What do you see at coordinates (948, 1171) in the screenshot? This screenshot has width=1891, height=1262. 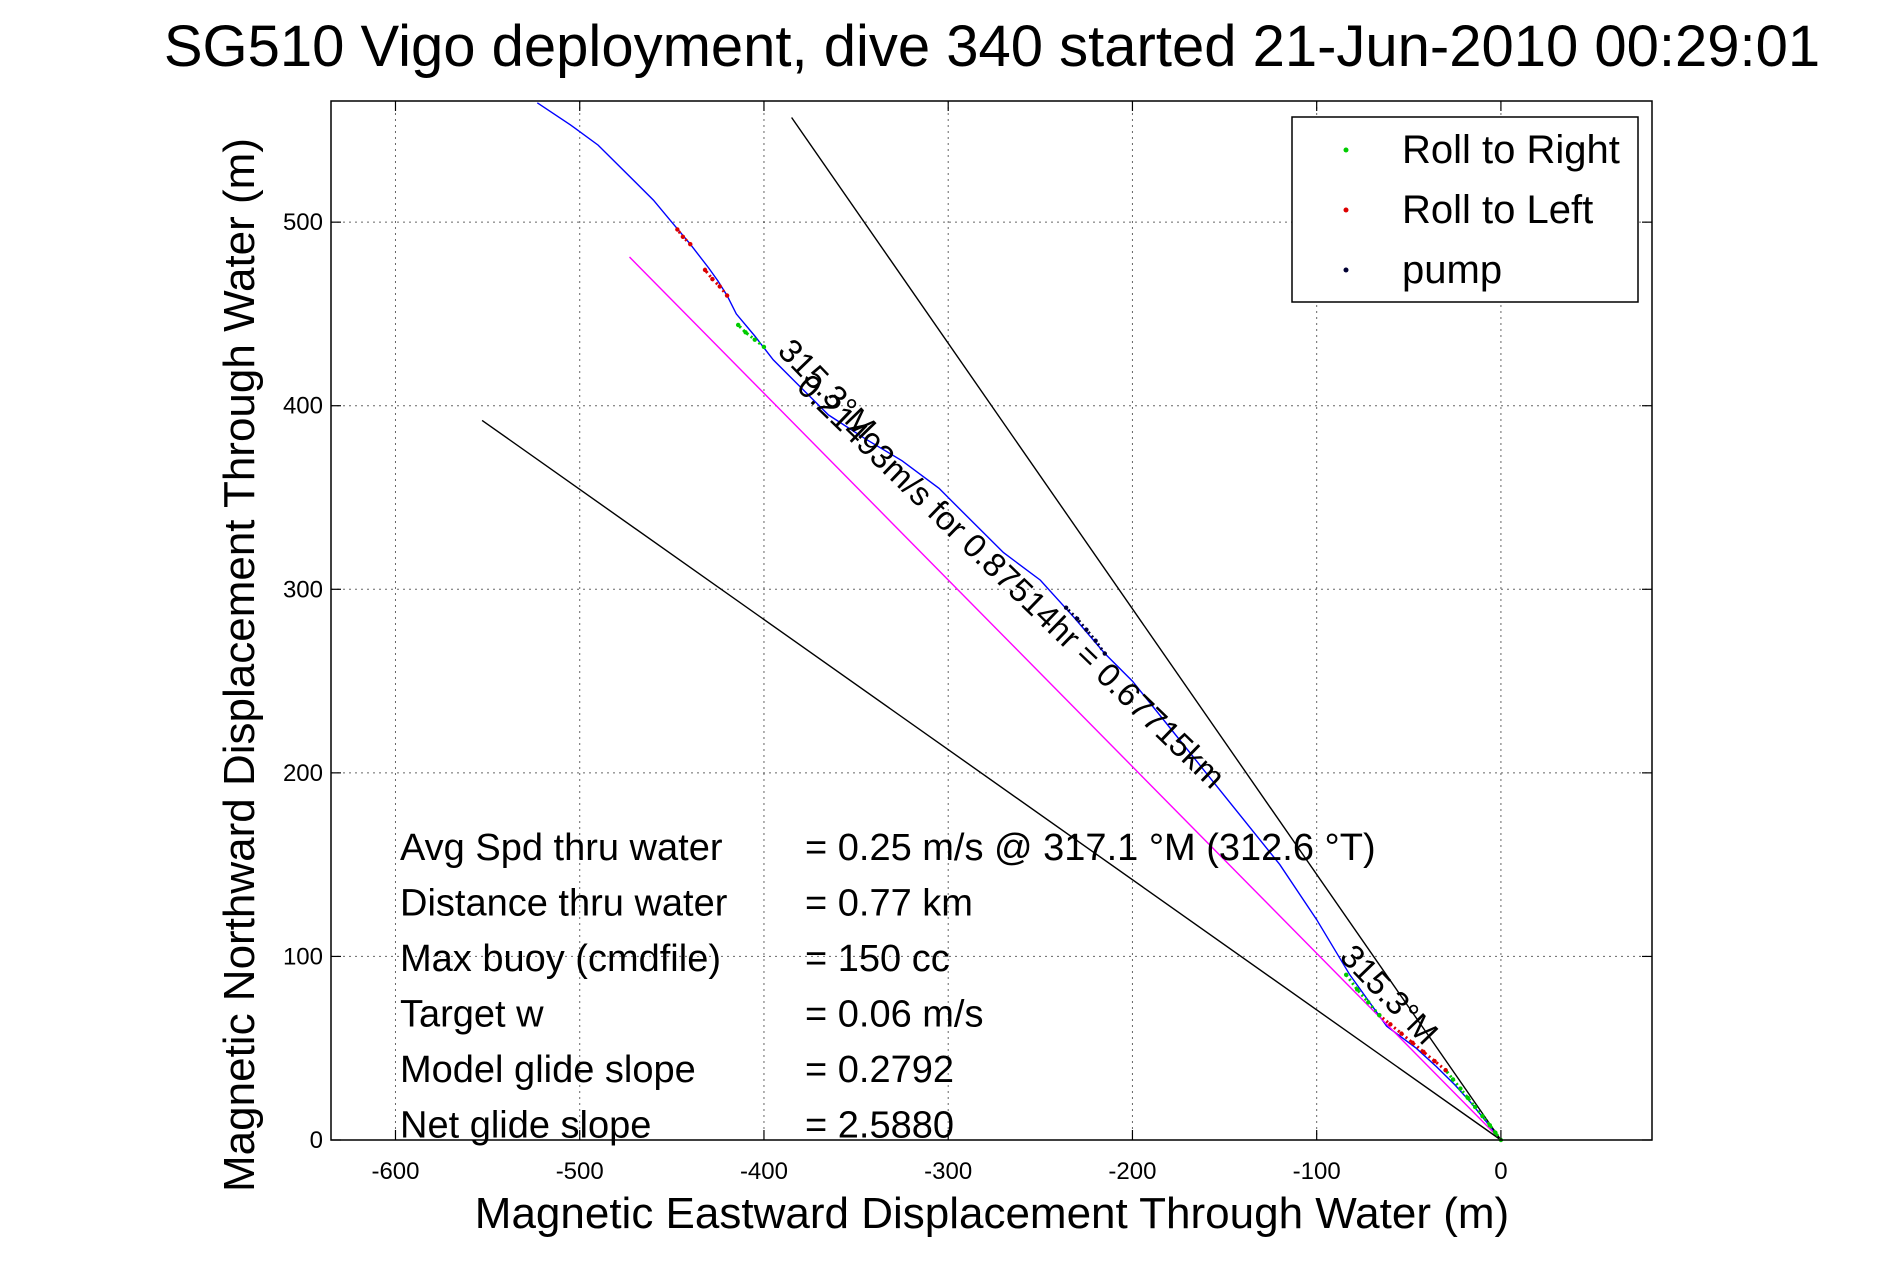 I see `x-tick-label: -300` at bounding box center [948, 1171].